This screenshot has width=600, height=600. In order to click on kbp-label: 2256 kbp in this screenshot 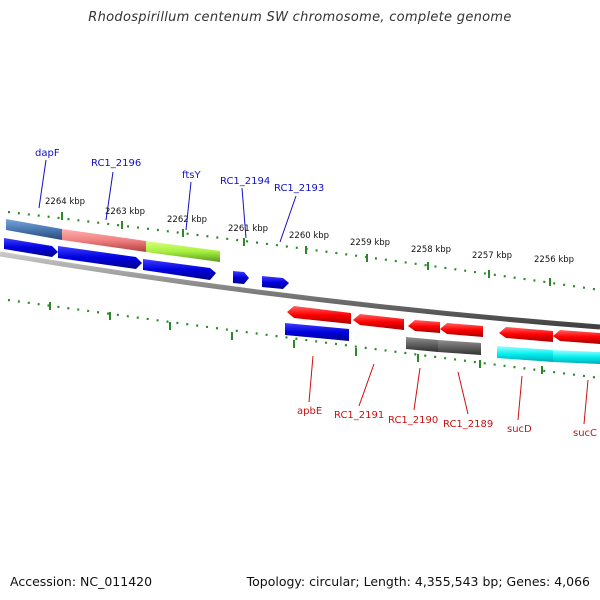, I will do `click(554, 260)`.